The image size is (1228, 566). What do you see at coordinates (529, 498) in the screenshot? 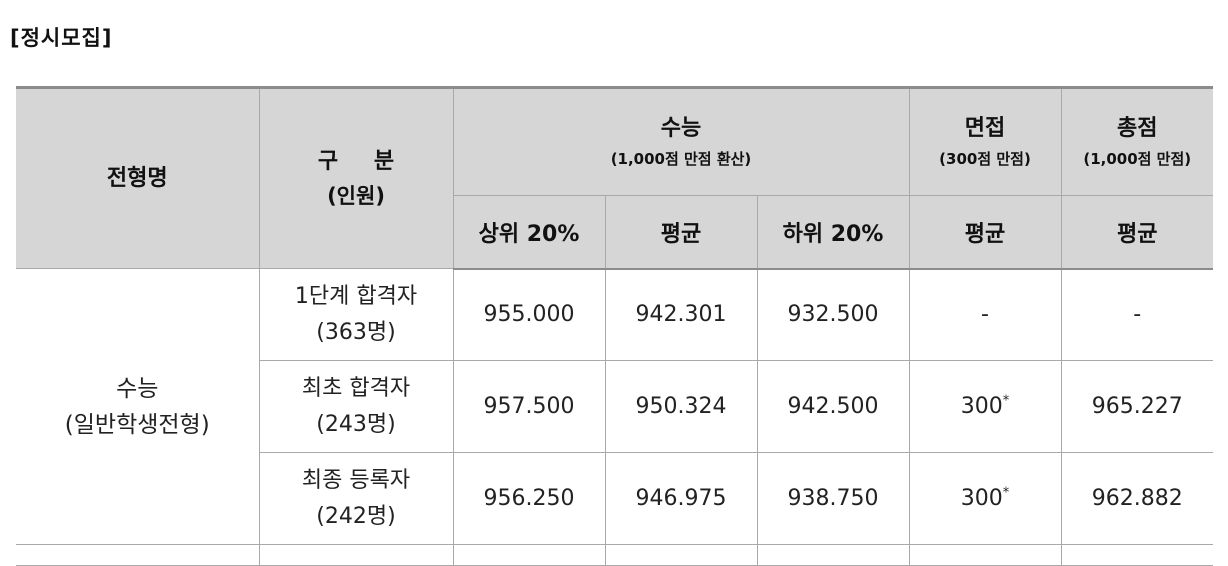
I see `top20-cell: 956.250` at bounding box center [529, 498].